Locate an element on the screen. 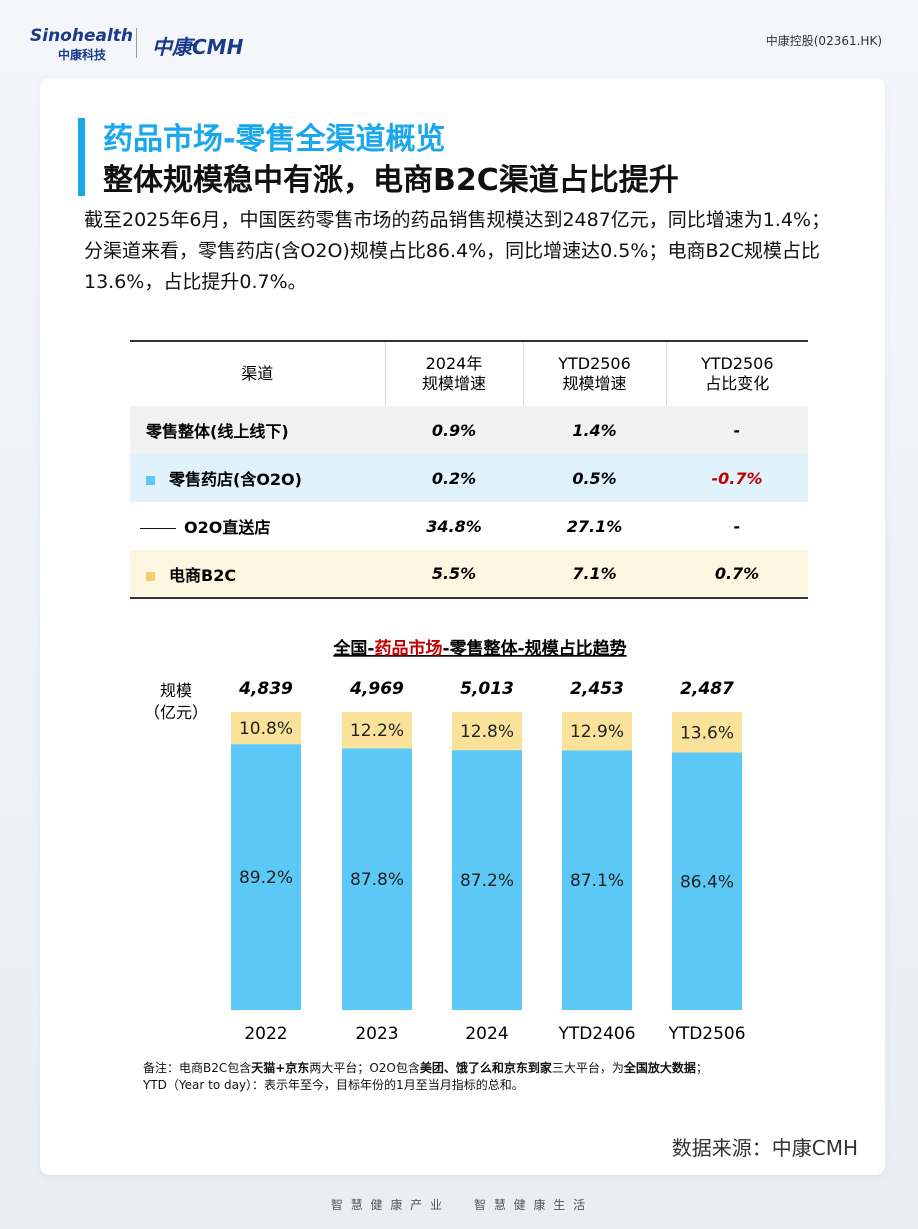 The height and width of the screenshot is (1229, 918). table-cell: 34.8% is located at coordinates (454, 526).